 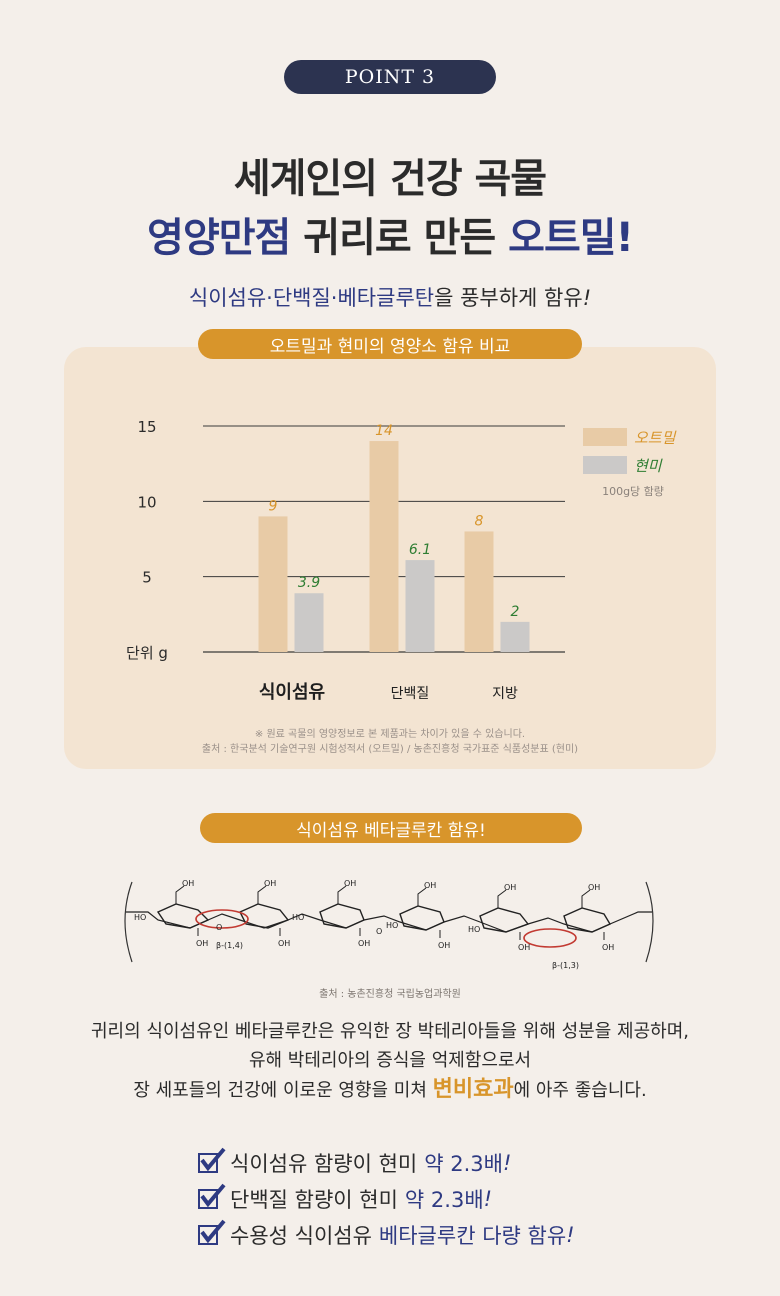 What do you see at coordinates (580, 1090) in the screenshot?
I see `description-line-3-post: 에 아주 좋습니다.` at bounding box center [580, 1090].